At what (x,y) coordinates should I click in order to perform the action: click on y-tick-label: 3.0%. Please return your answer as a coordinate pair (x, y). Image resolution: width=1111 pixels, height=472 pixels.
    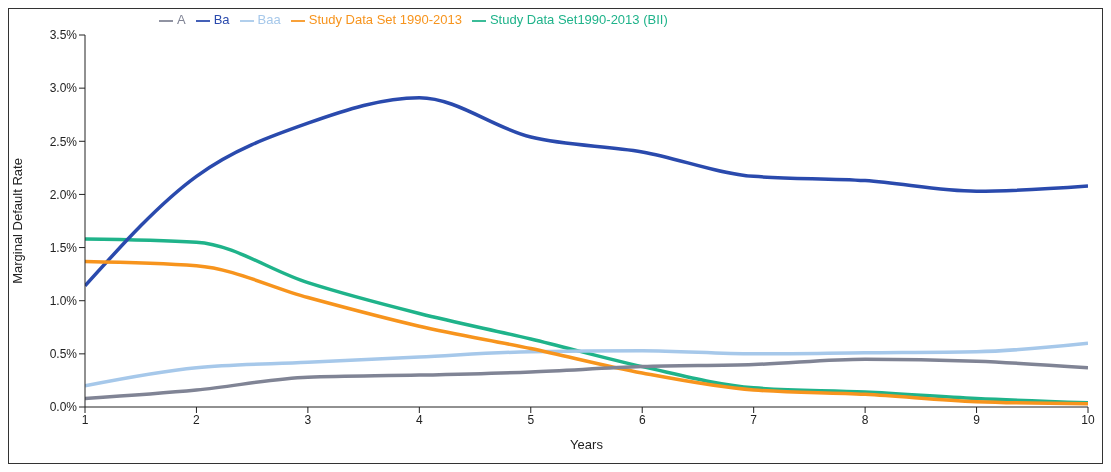
    Looking at the image, I should click on (63, 88).